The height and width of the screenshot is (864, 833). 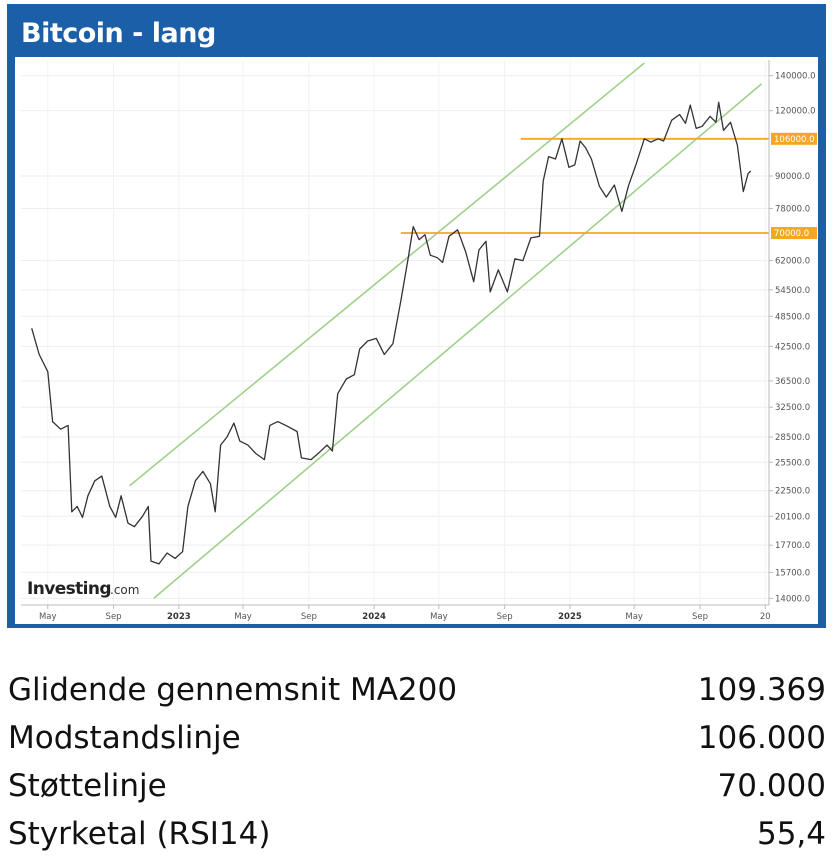 What do you see at coordinates (608, 186) in the screenshot?
I see `horizontal-levels: 106000.0 70000.0` at bounding box center [608, 186].